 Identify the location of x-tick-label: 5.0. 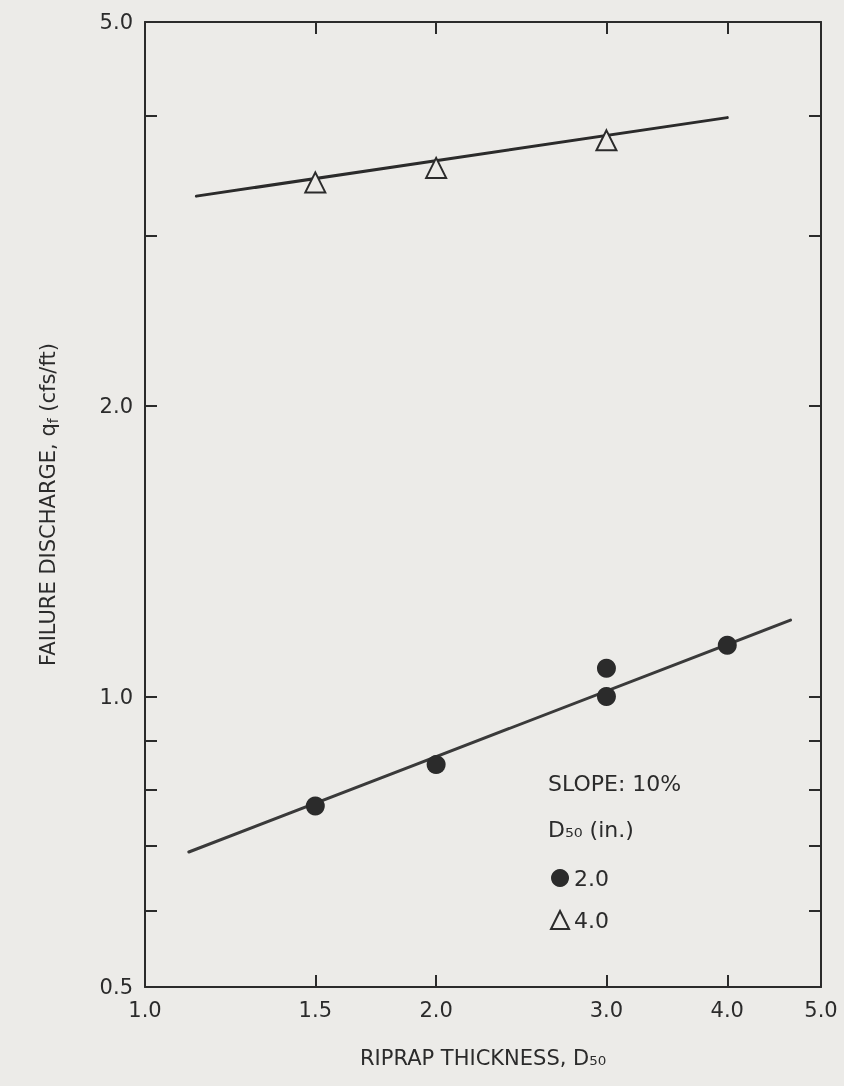
(821, 1009).